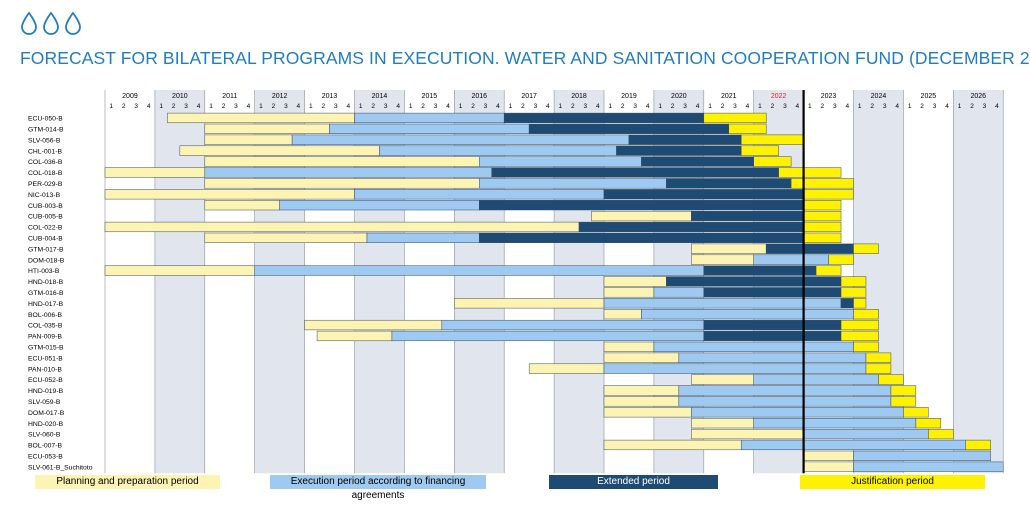  Describe the element at coordinates (829, 96) in the screenshot. I see `year-label: 2023` at that location.